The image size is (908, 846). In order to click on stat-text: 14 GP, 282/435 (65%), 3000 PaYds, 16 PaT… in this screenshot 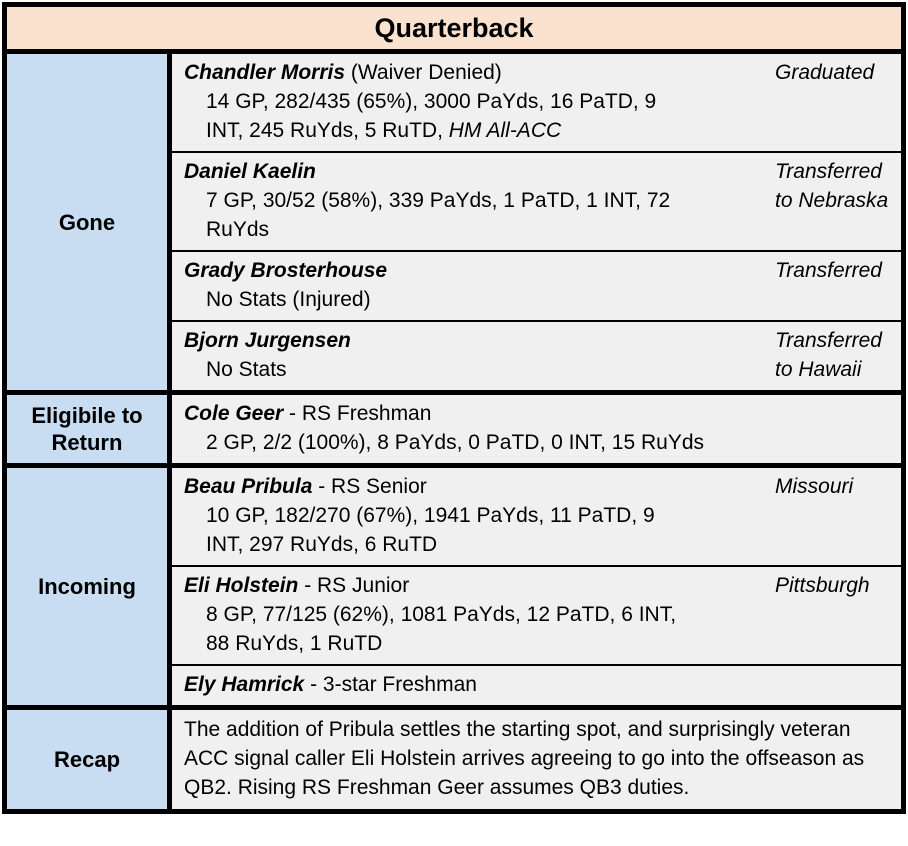, I will do `click(431, 101)`.